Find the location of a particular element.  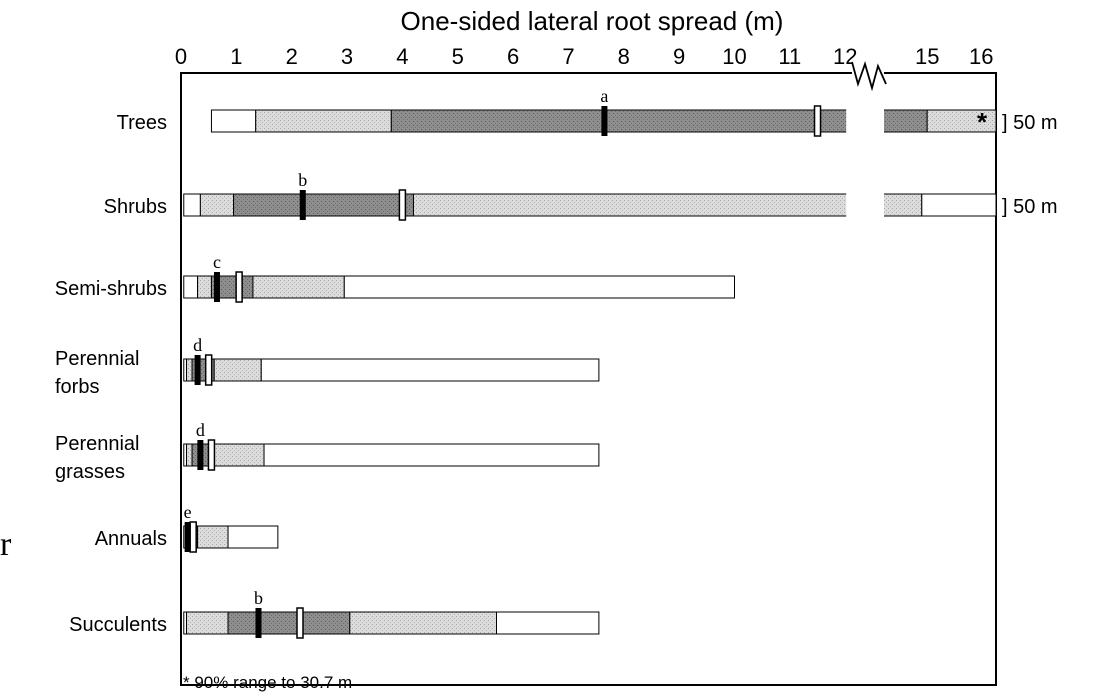

x-tick-label: 5 is located at coordinates (458, 56).